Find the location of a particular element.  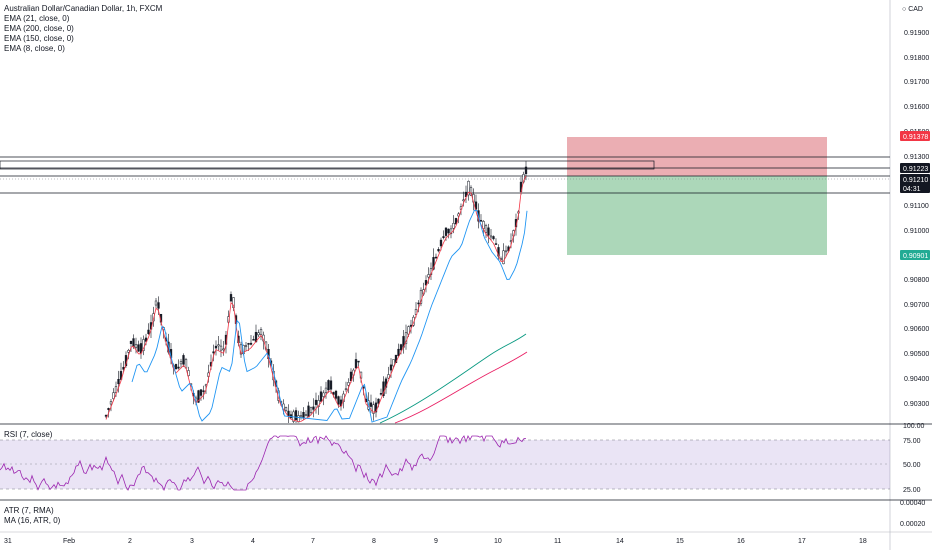

target-price-badge: 0.90901 is located at coordinates (915, 255).